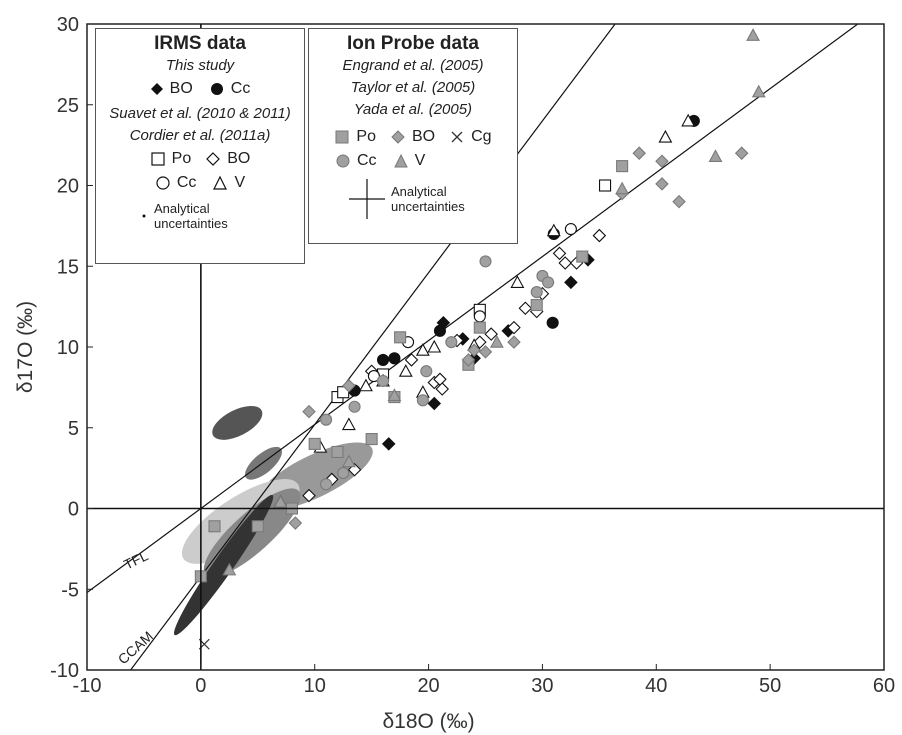 The image size is (902, 735). I want to click on x-tick-label: 50, so click(770, 686).